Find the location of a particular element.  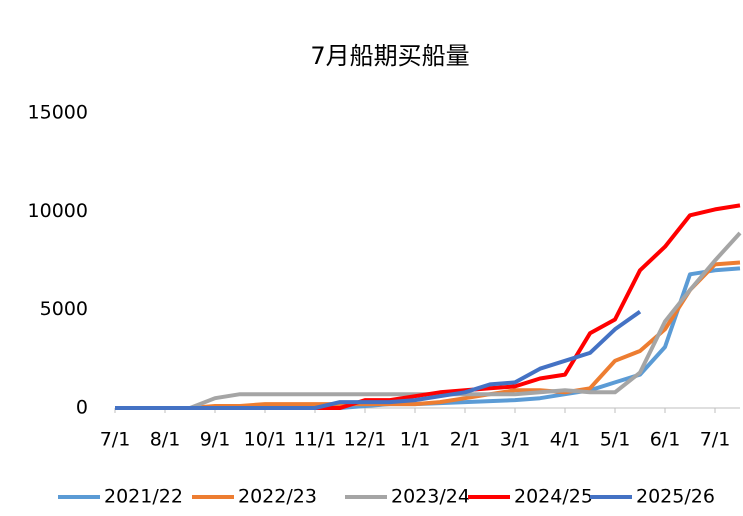

x-tick-label: 8/1 is located at coordinates (165, 440).